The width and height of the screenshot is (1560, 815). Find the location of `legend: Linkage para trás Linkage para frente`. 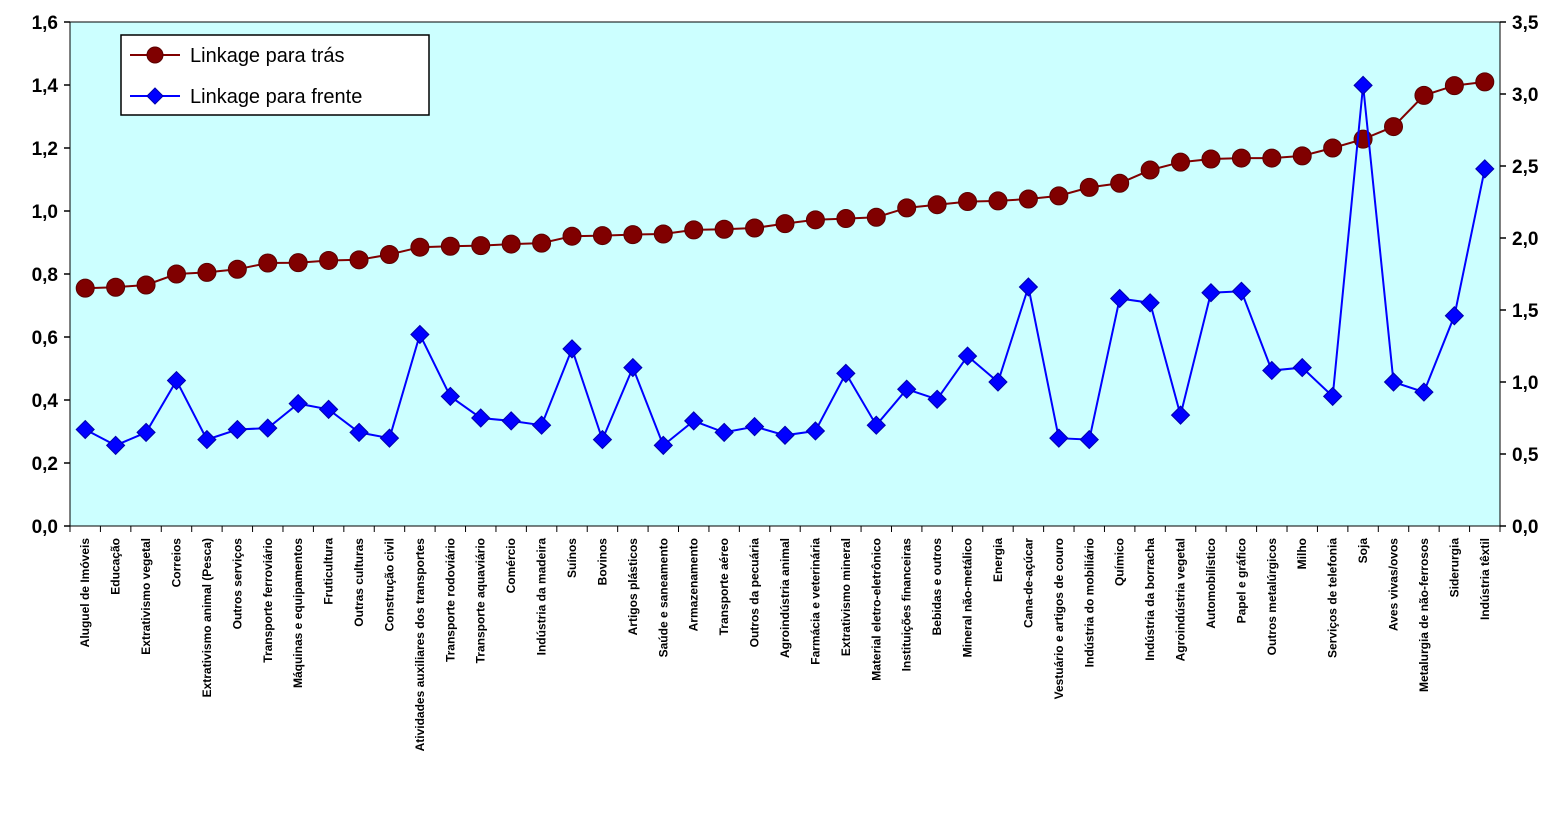

legend: Linkage para trás Linkage para frente is located at coordinates (275, 75).